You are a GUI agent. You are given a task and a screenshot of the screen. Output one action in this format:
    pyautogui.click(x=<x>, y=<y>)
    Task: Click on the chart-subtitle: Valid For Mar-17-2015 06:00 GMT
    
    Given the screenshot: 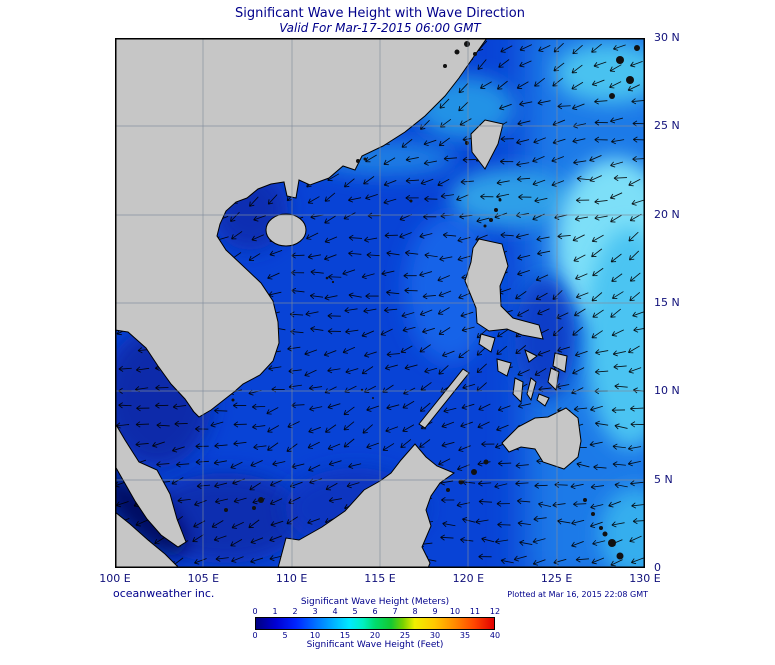 What is the action you would take?
    pyautogui.click(x=380, y=28)
    